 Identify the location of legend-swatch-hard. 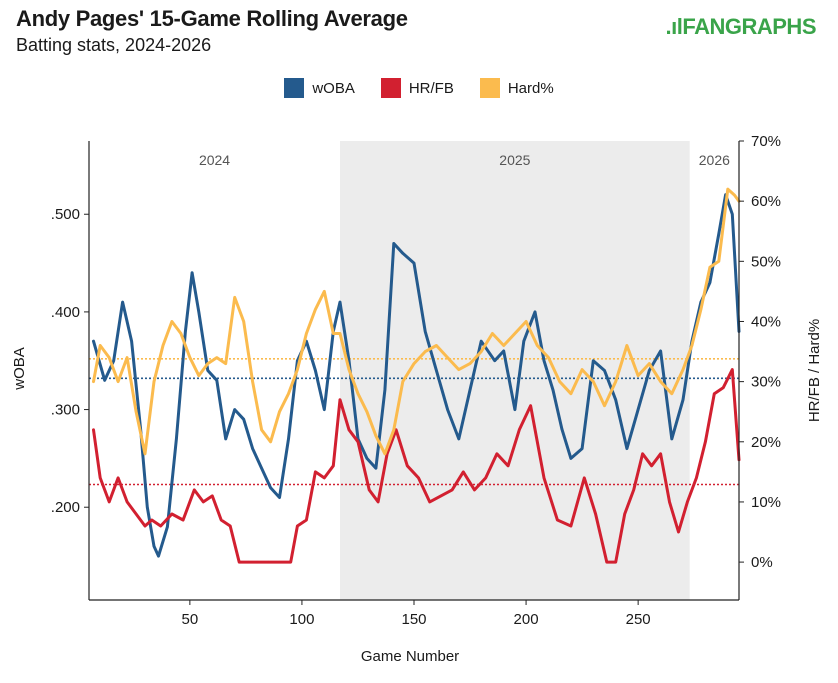
(489, 88).